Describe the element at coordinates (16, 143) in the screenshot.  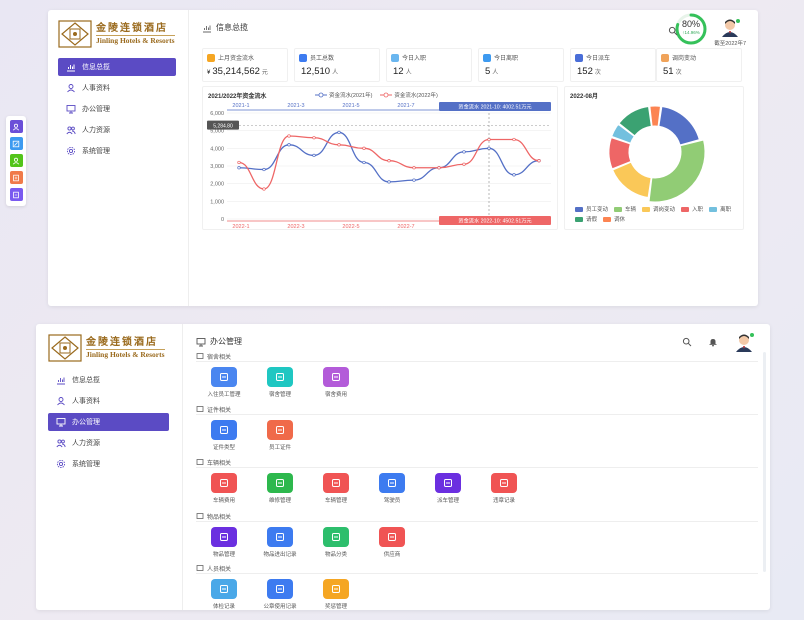
I see `edit-shortcut-icon` at that location.